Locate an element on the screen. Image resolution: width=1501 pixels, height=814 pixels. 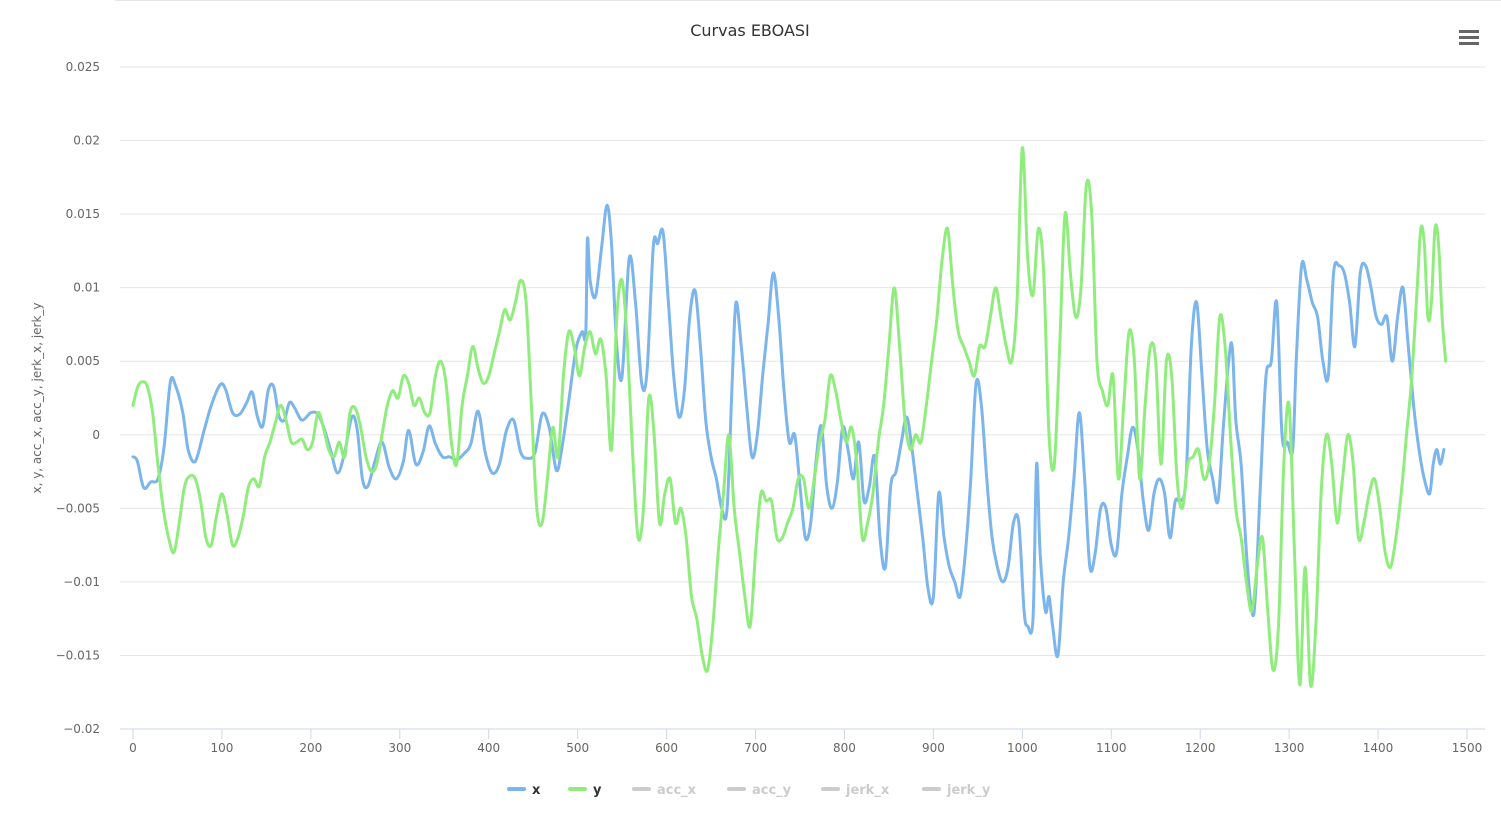
legend-item-jerk_y: jerk_y is located at coordinates (956, 790).